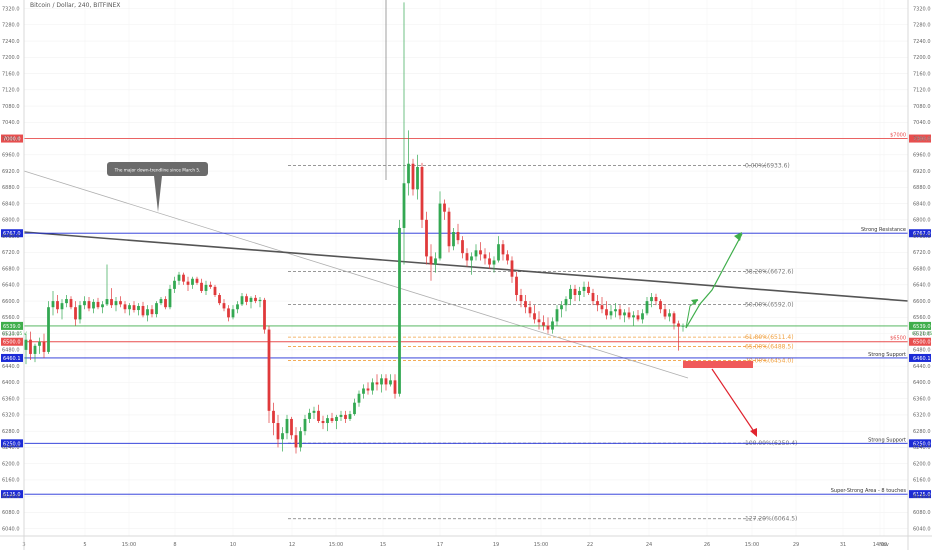 The height and width of the screenshot is (554, 932). I want to click on descending-resistance-trendline, so click(466, 266).